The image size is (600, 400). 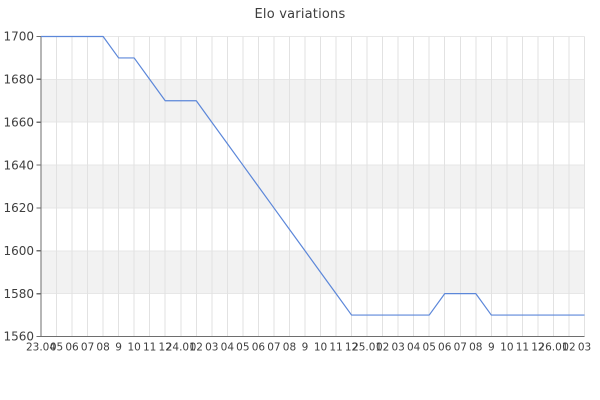 What do you see at coordinates (18, 122) in the screenshot?
I see `y-tick-label: 1660` at bounding box center [18, 122].